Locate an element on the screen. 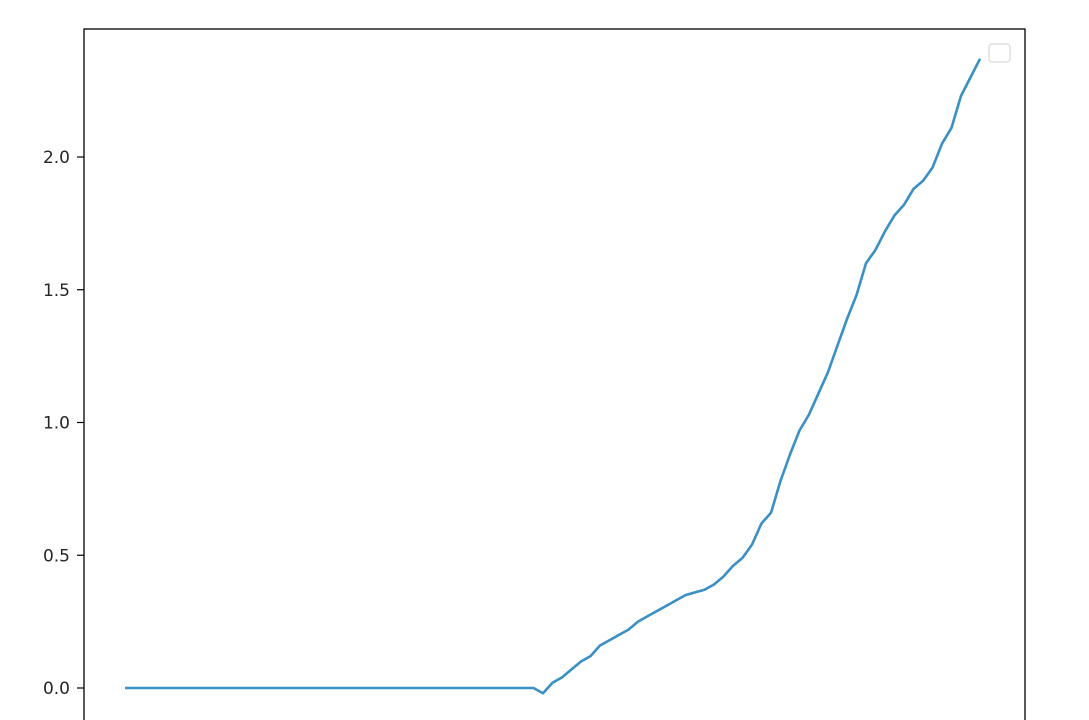  y-tick-label: 0.0 is located at coordinates (56, 689).